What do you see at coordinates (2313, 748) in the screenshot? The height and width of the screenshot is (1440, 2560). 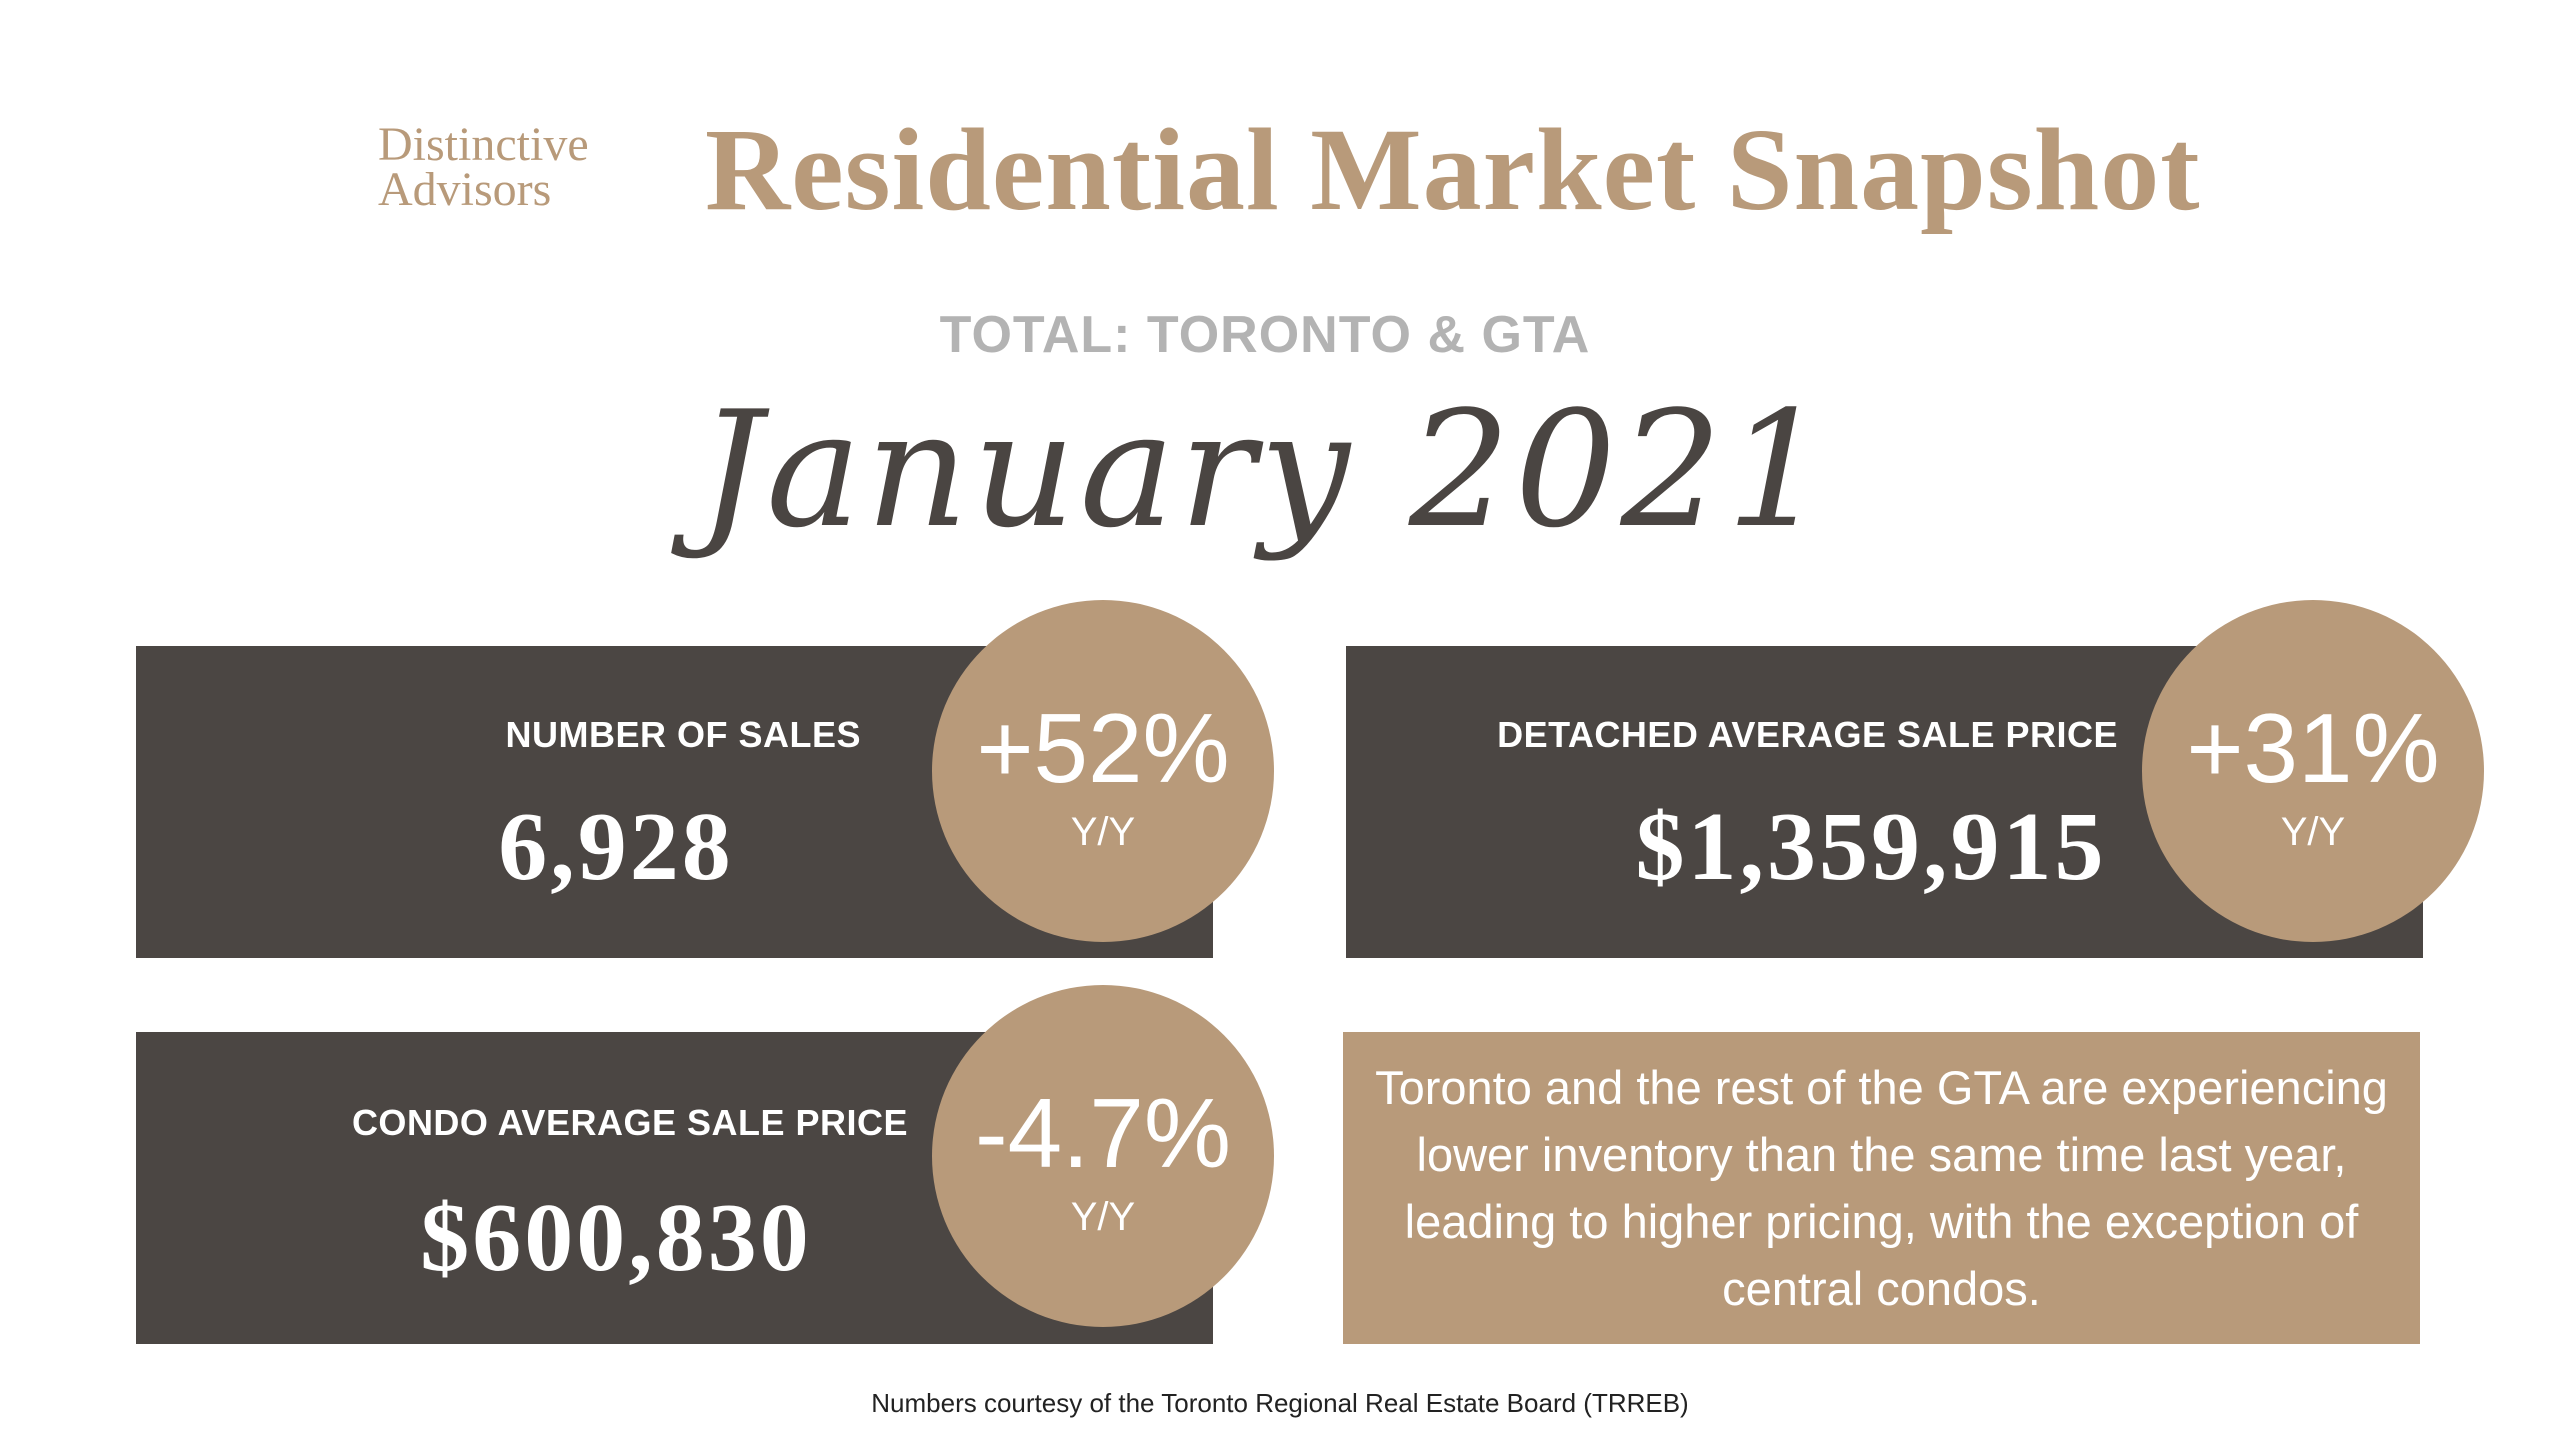 I see `detached-change-value: +31%` at bounding box center [2313, 748].